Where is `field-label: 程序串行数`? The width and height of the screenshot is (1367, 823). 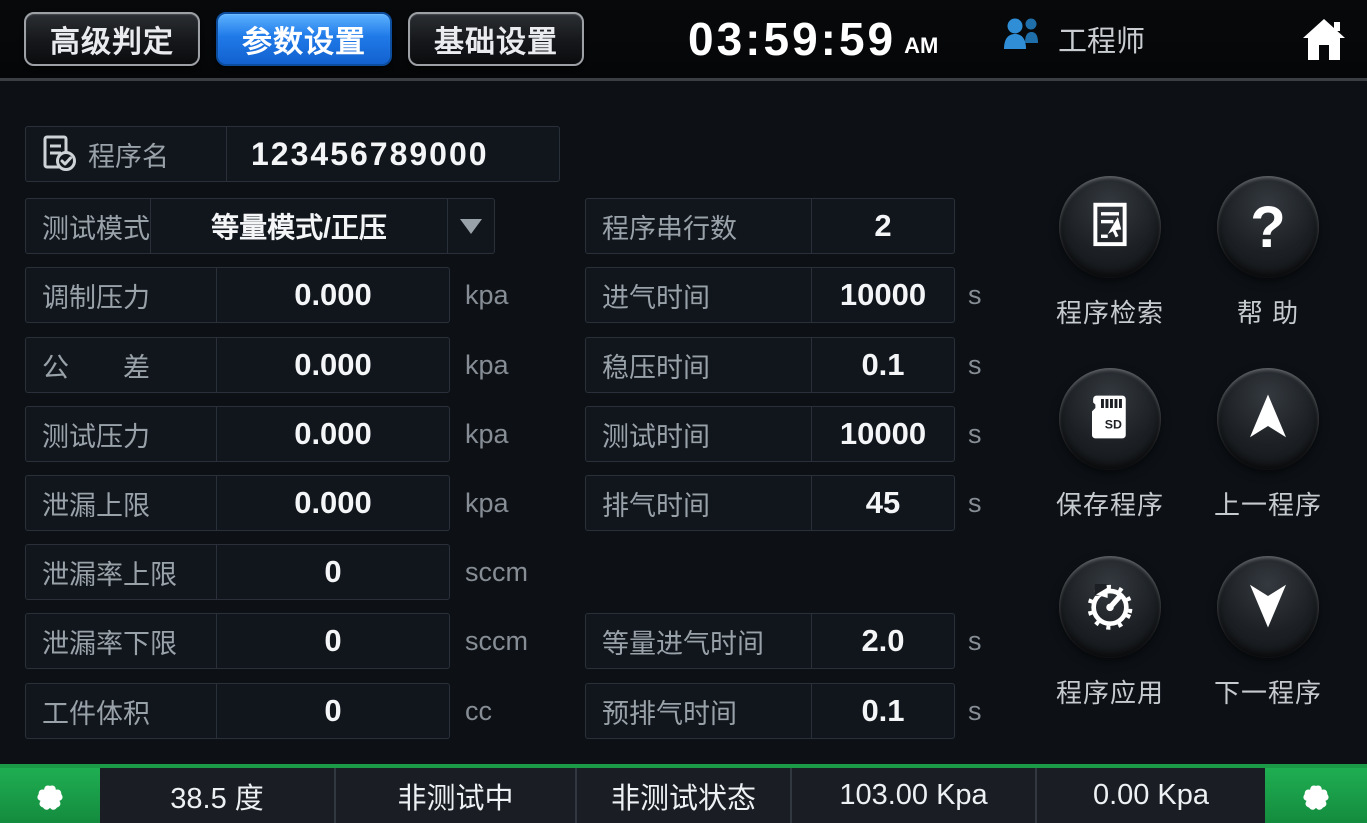 field-label: 程序串行数 is located at coordinates (669, 228).